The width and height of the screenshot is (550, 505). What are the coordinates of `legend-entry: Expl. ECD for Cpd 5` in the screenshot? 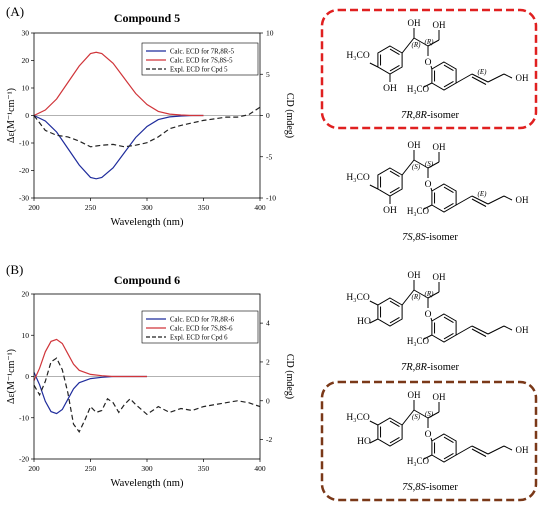 It's located at (199, 69).